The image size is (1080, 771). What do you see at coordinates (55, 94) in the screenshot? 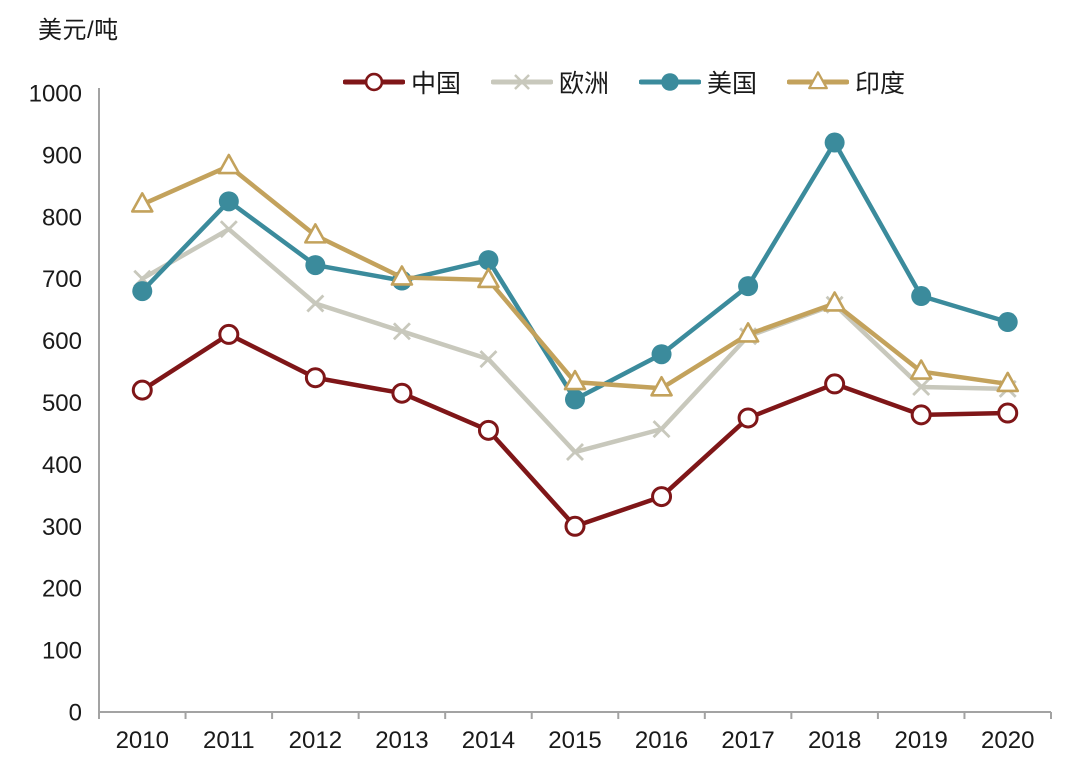
I see `y-tick-label: 1000` at bounding box center [55, 94].